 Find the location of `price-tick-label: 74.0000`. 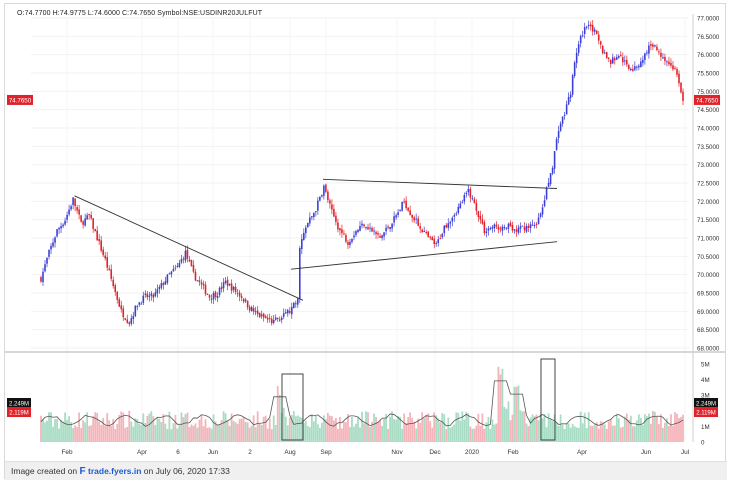

price-tick-label: 74.0000 is located at coordinates (708, 129).